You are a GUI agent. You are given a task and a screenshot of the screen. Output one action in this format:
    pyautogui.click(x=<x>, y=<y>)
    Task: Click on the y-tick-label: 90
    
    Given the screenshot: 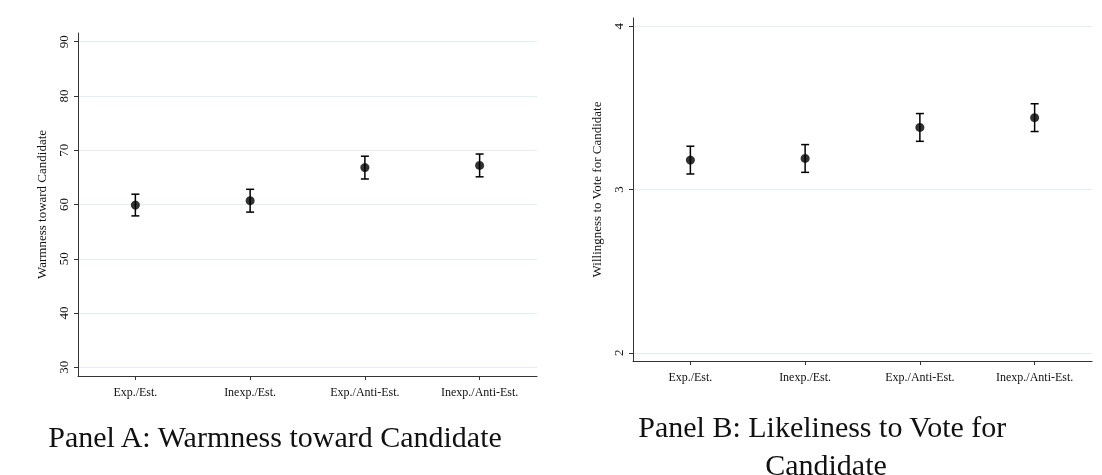 What is the action you would take?
    pyautogui.click(x=63, y=42)
    